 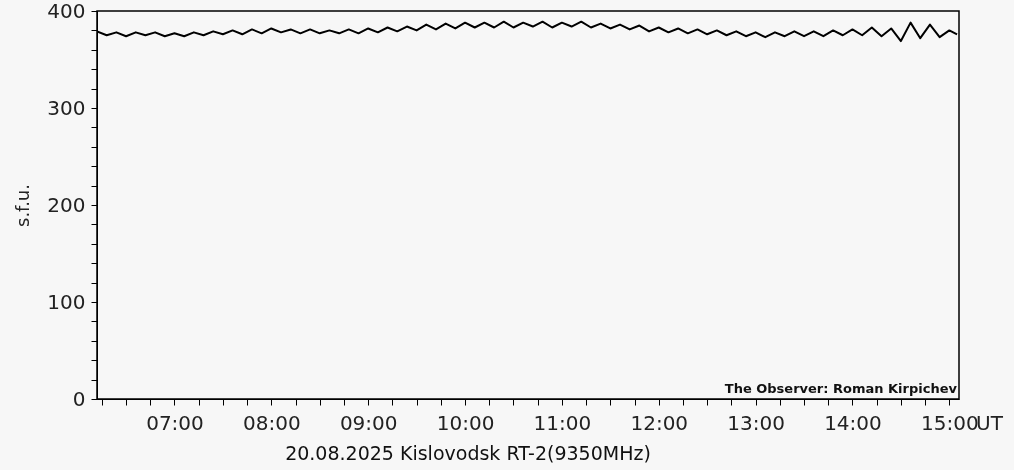 What do you see at coordinates (66, 11) in the screenshot?
I see `y-tick-label: 400` at bounding box center [66, 11].